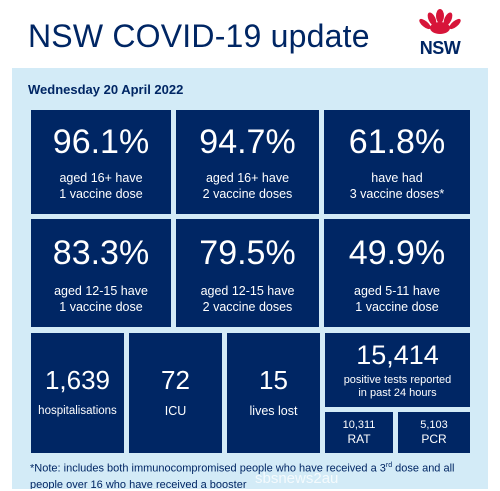  I want to click on vax-card-16plus-dose1: 96.1% aged 16+ have 1 vaccine dose, so click(101, 162).